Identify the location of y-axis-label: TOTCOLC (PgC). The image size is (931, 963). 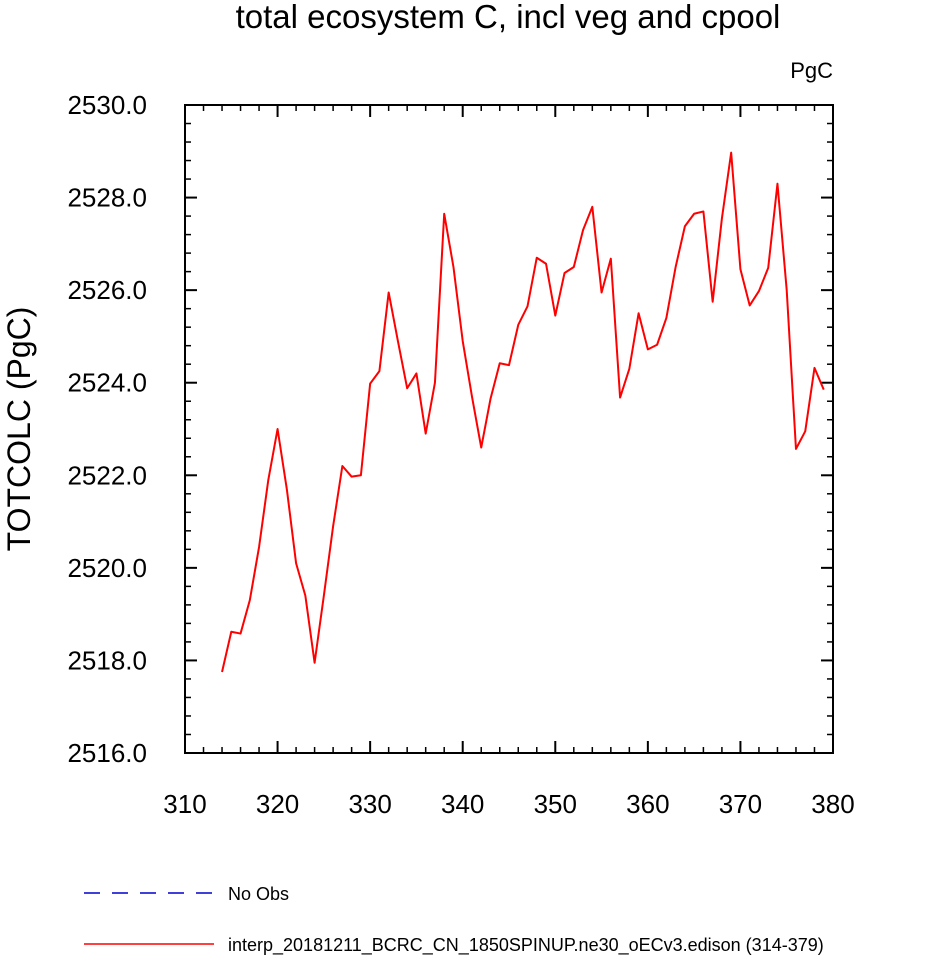
(19, 429).